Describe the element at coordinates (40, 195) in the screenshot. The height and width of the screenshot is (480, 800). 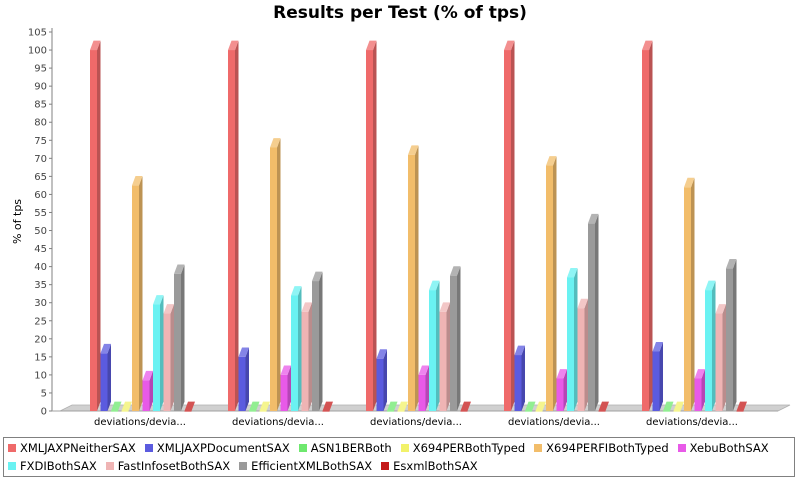
I see `y-tick-label: 60` at that location.